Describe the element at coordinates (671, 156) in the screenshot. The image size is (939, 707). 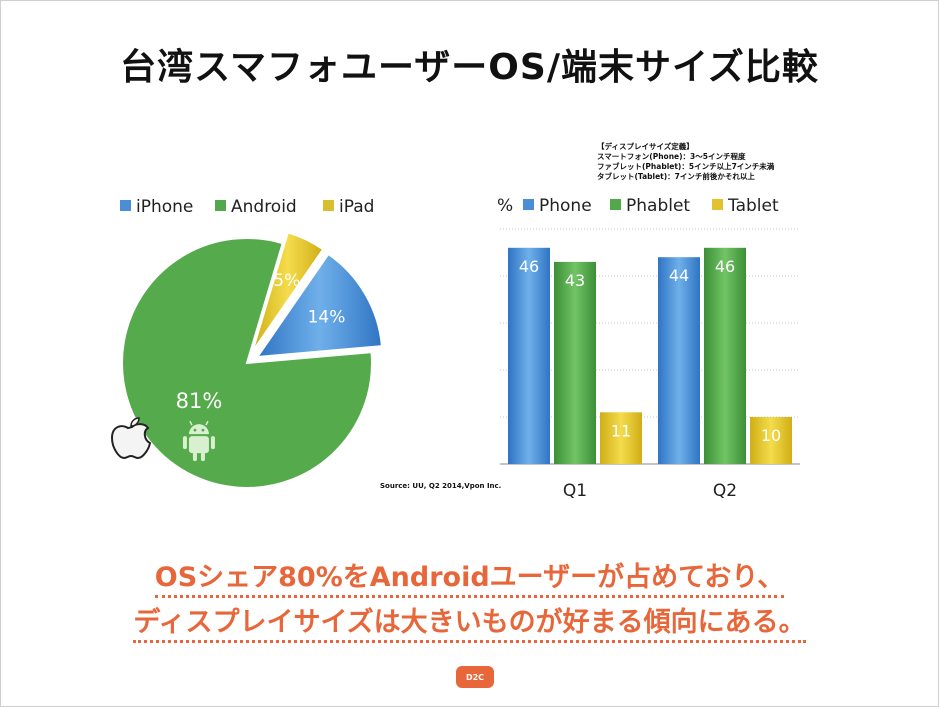
I see `definition-line: スマートフォン(Phone)：3〜5インチ程度` at that location.